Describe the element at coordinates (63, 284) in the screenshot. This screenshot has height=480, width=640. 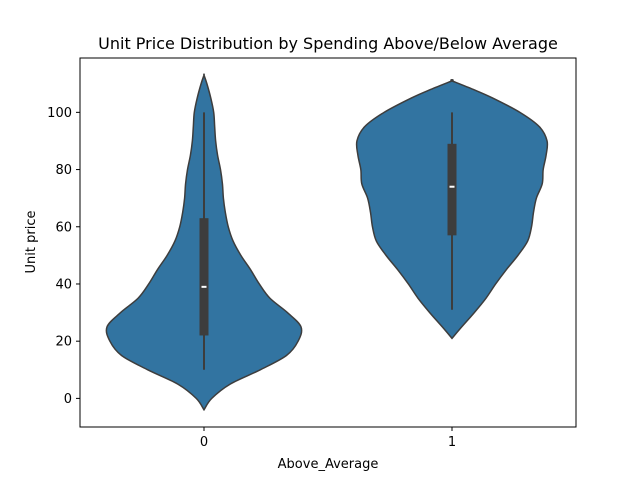
I see `y-tick-label: 40` at that location.